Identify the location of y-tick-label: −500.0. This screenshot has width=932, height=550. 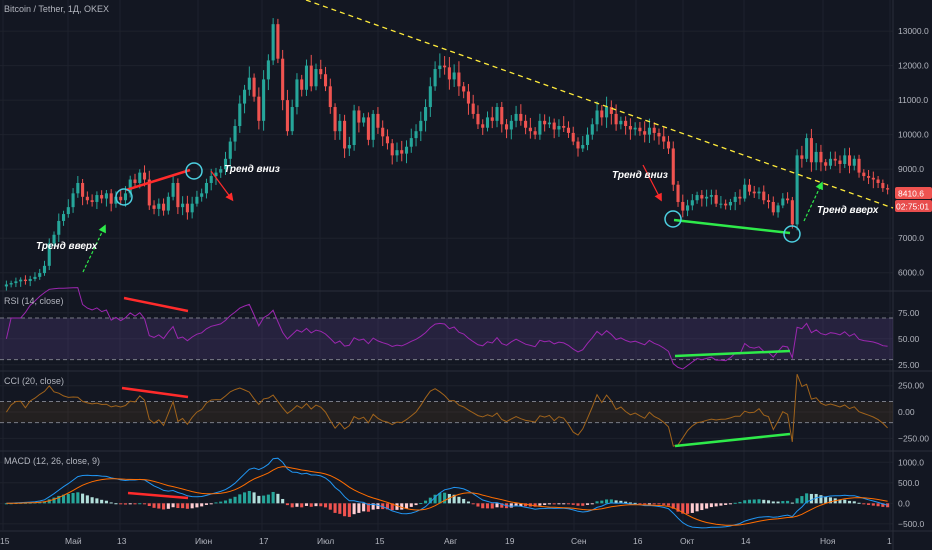
(911, 524).